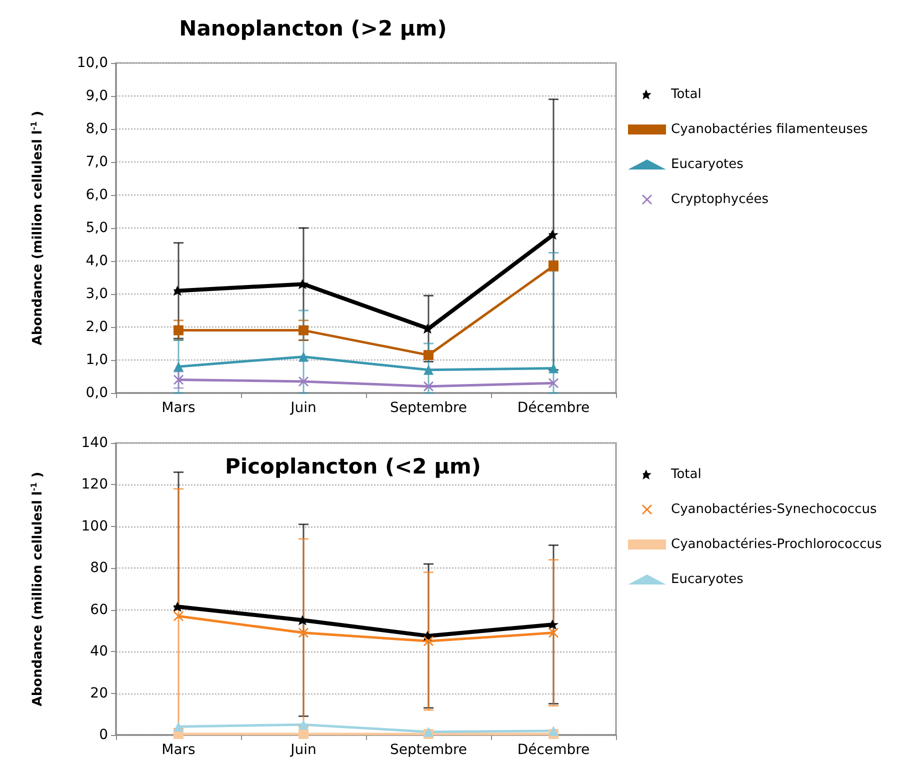 Image resolution: width=907 pixels, height=771 pixels. What do you see at coordinates (94, 443) in the screenshot?
I see `y-tick-label: 140` at bounding box center [94, 443].